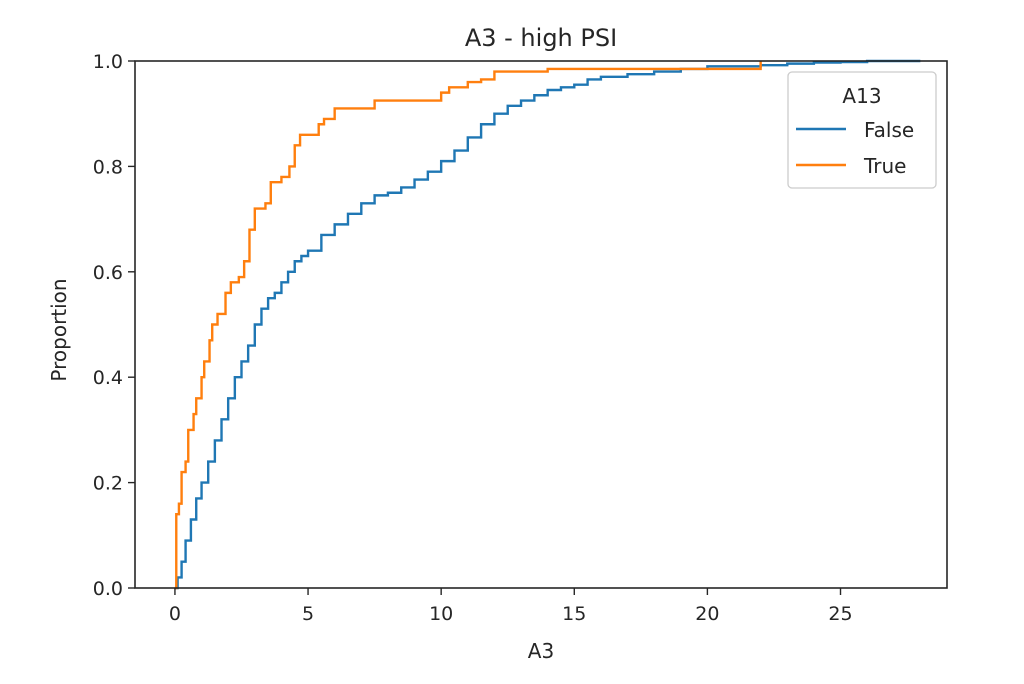 Image resolution: width=1024 pixels, height=684 pixels. I want to click on legend-label-false: False, so click(889, 130).